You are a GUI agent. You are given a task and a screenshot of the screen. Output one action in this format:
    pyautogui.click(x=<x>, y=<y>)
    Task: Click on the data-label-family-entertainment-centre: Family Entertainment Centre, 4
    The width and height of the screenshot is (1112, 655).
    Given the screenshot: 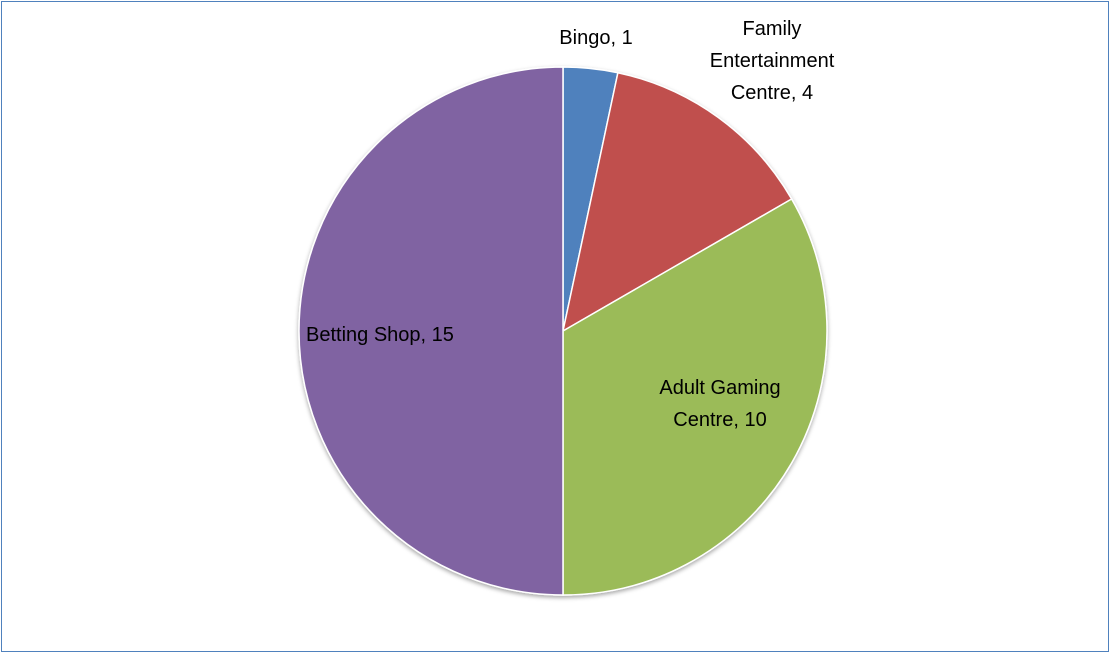 What is the action you would take?
    pyautogui.click(x=772, y=61)
    